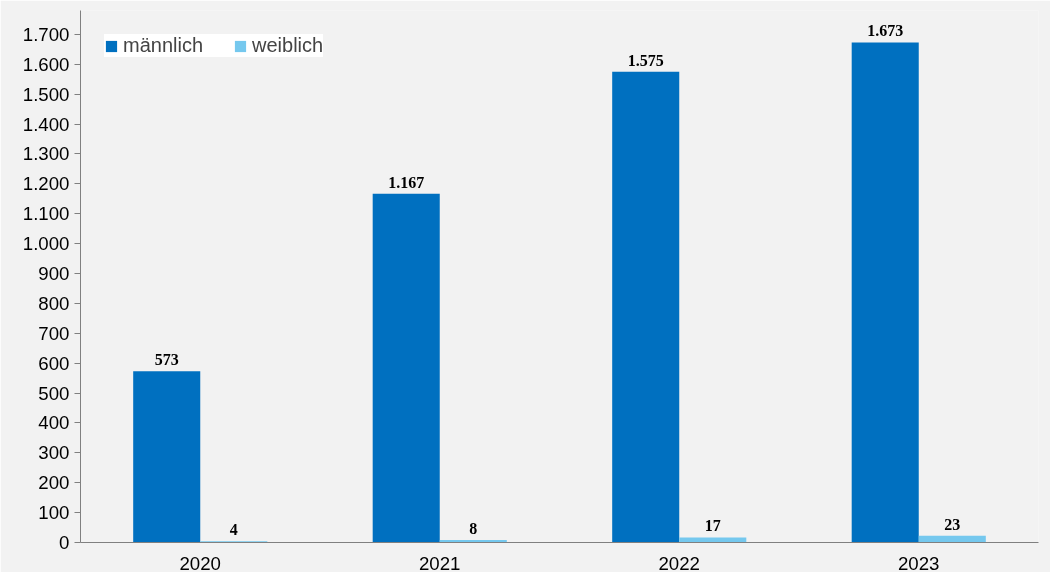  I want to click on legend-label: weiblich, so click(288, 45).